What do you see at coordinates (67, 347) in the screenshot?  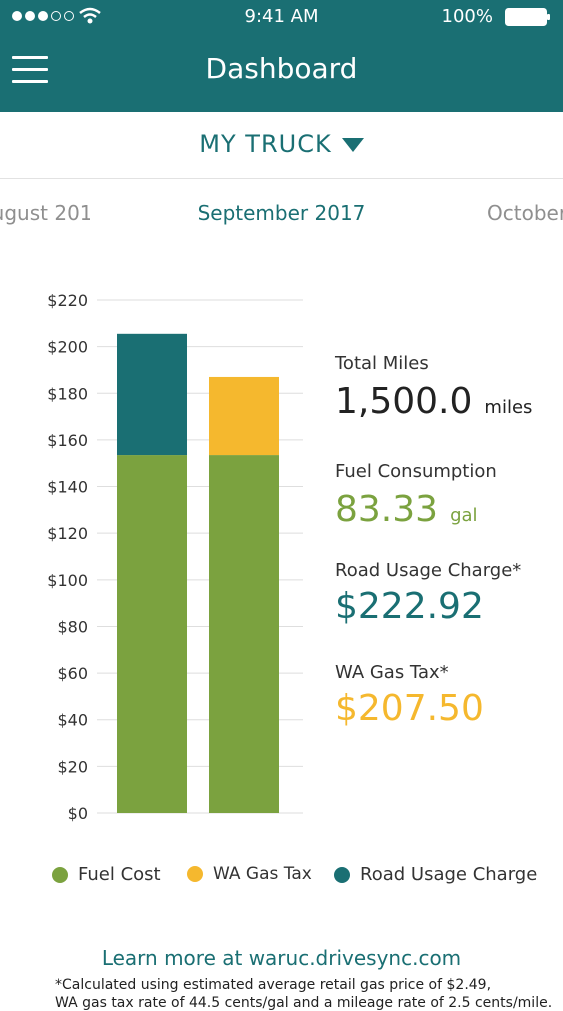 I see `y-tick-label: $200` at bounding box center [67, 347].